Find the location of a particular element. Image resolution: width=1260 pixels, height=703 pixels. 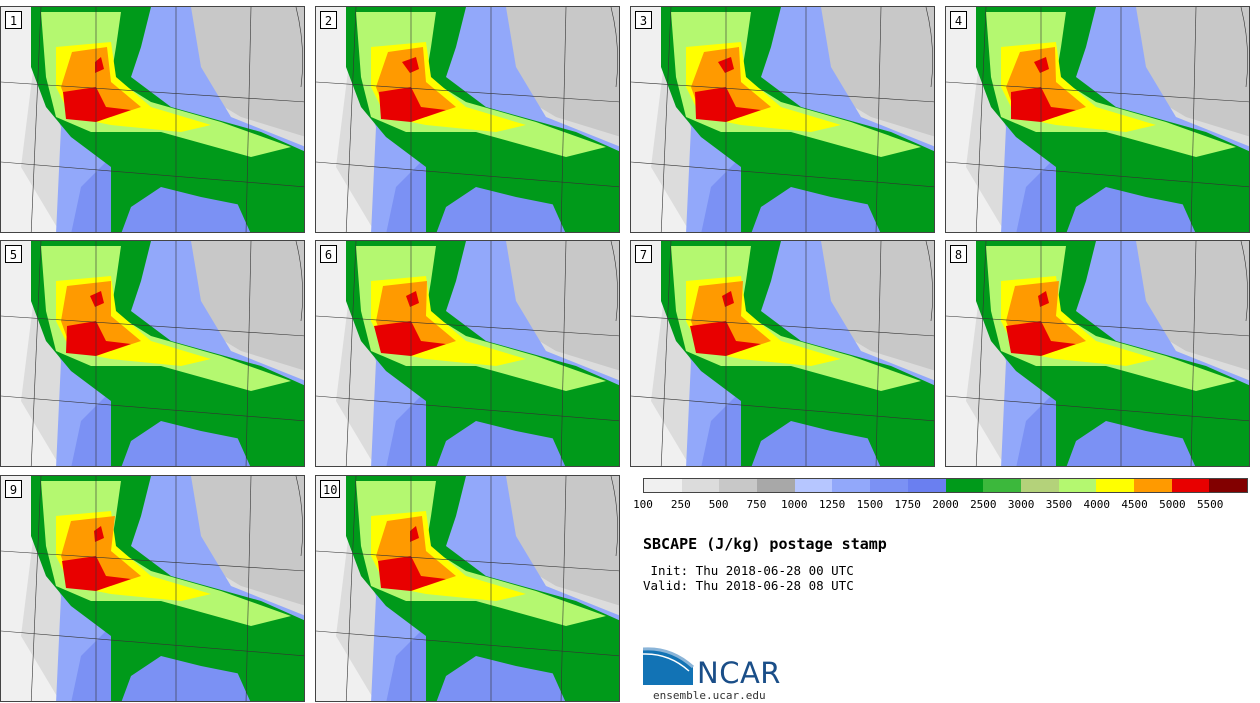

ensemble-member-panel: 4 is located at coordinates (1097, 119).